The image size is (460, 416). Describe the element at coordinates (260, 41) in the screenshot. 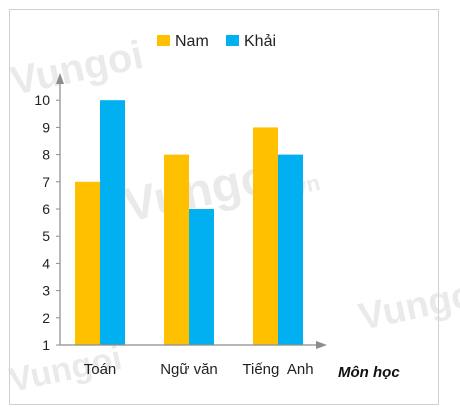

I see `legend-label: Khải` at that location.